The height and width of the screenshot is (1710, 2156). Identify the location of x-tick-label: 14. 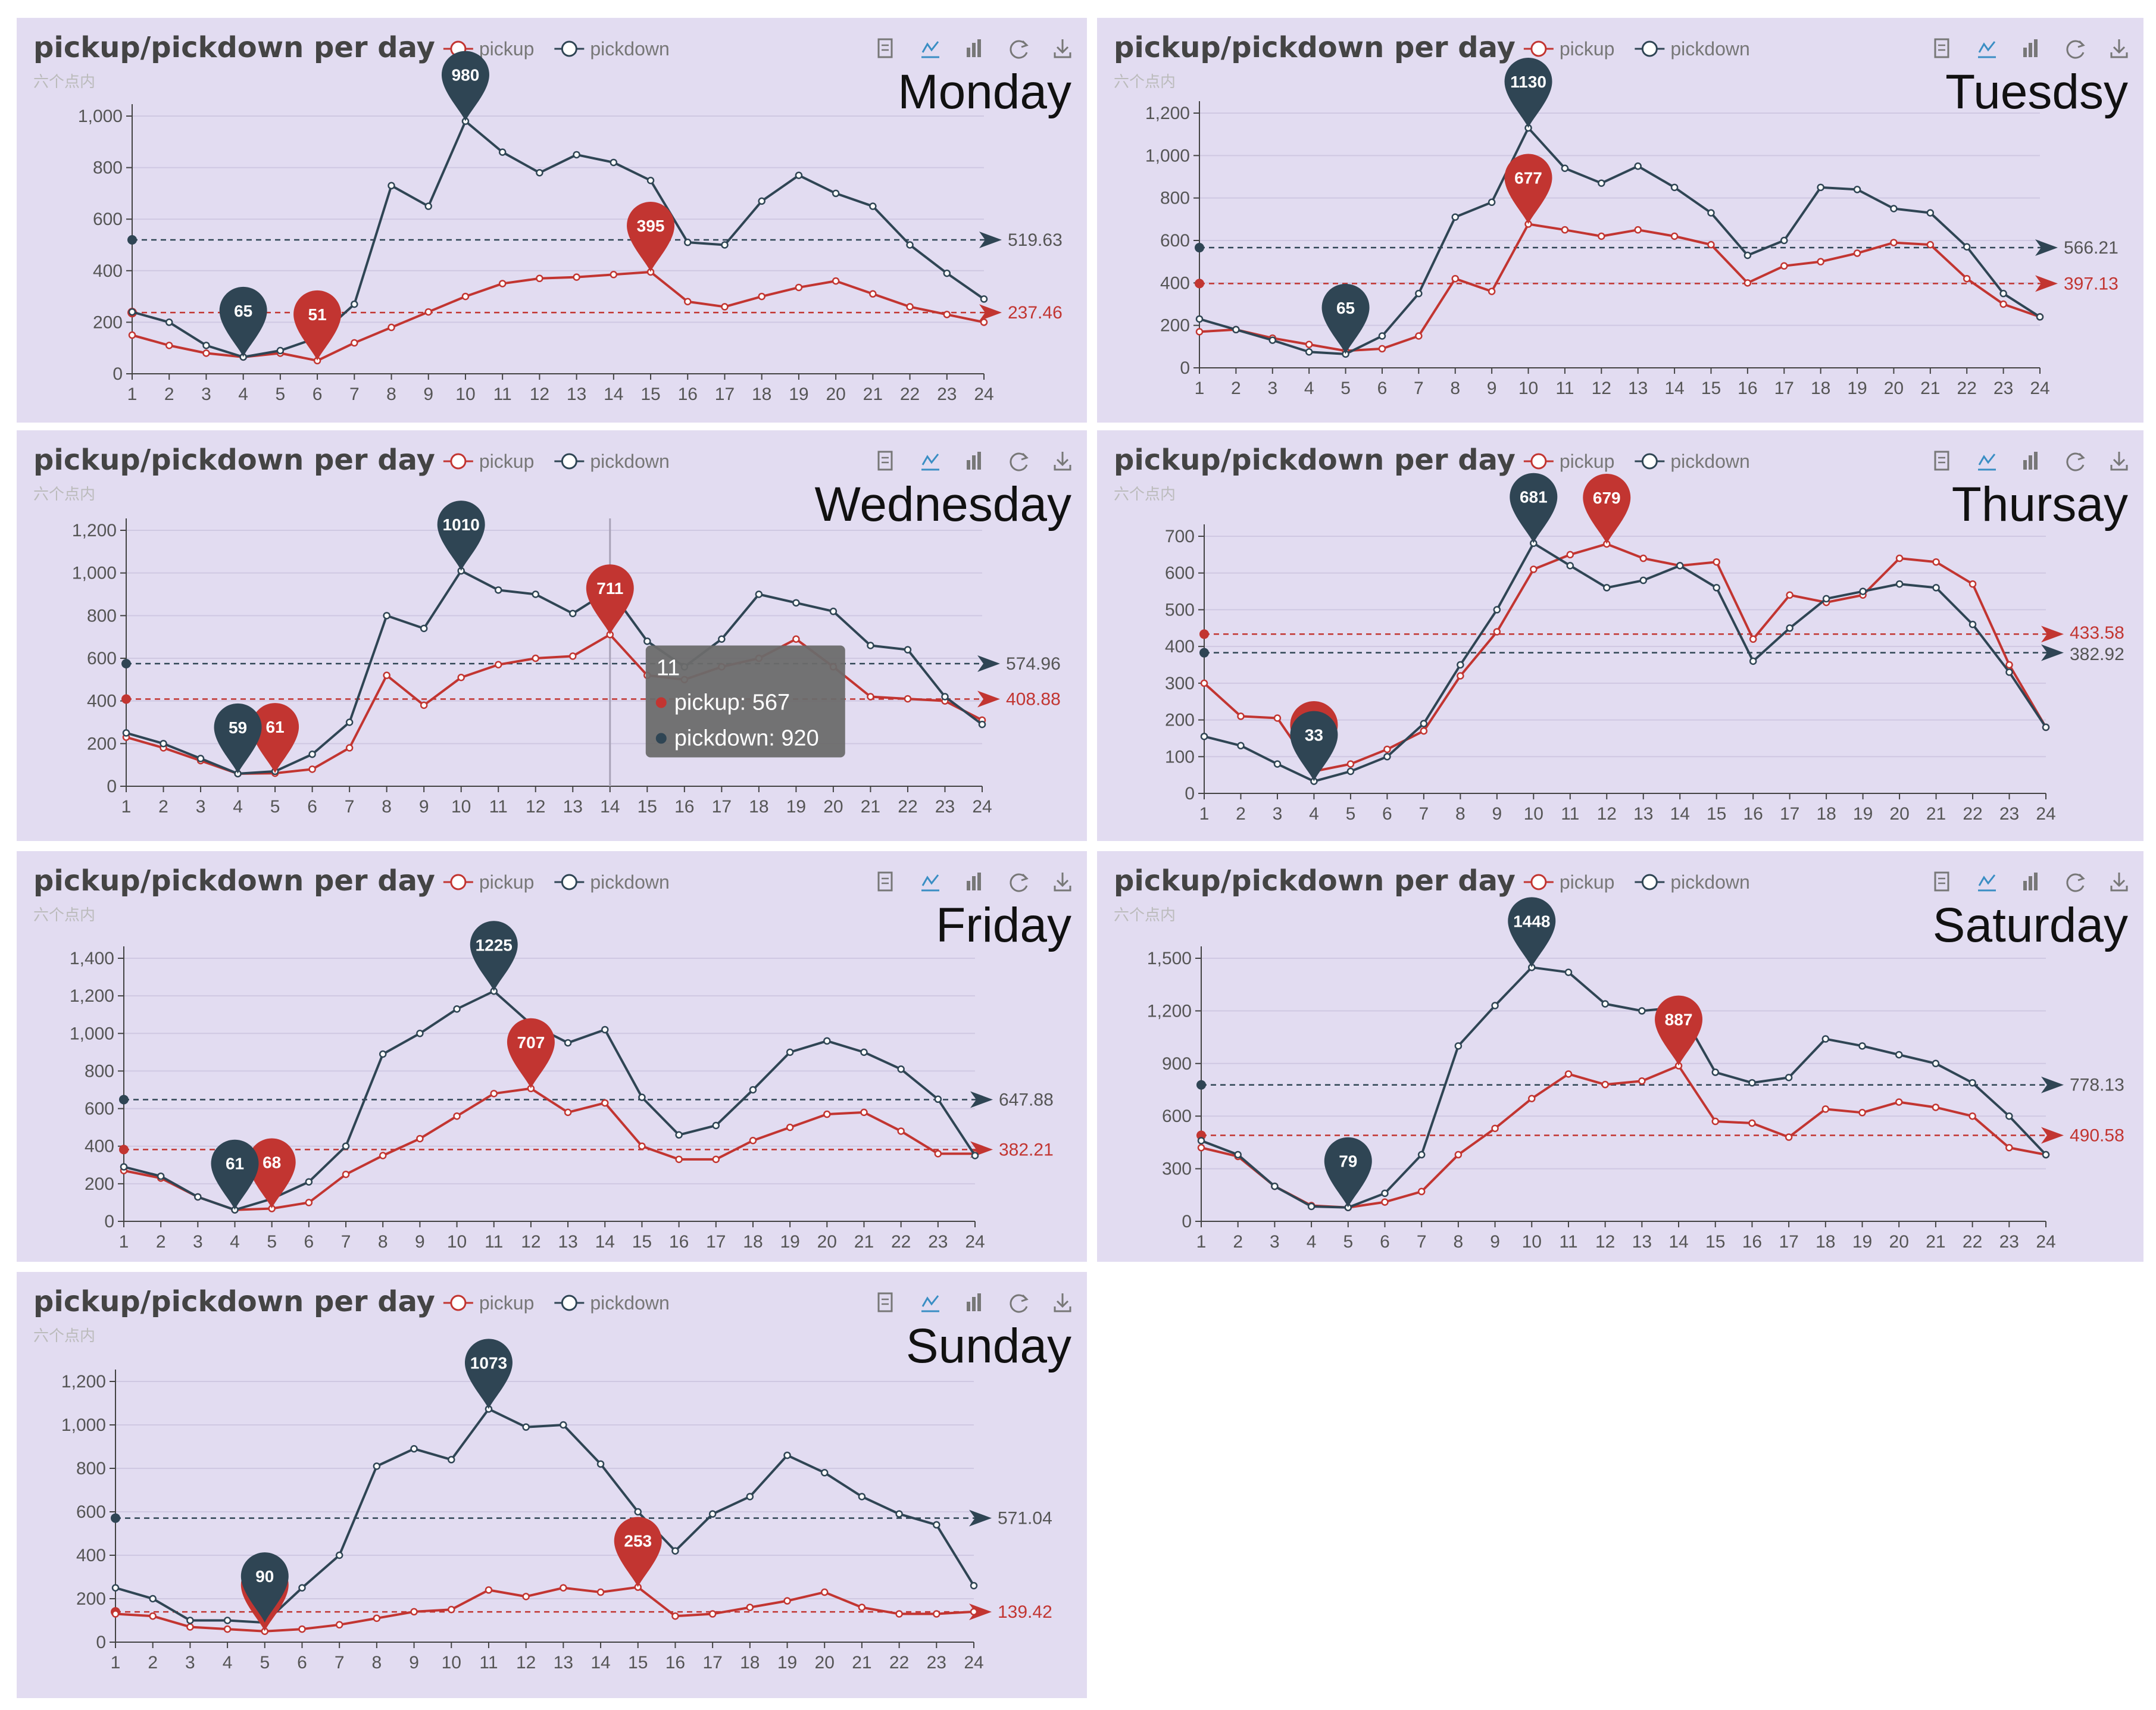
(613, 394).